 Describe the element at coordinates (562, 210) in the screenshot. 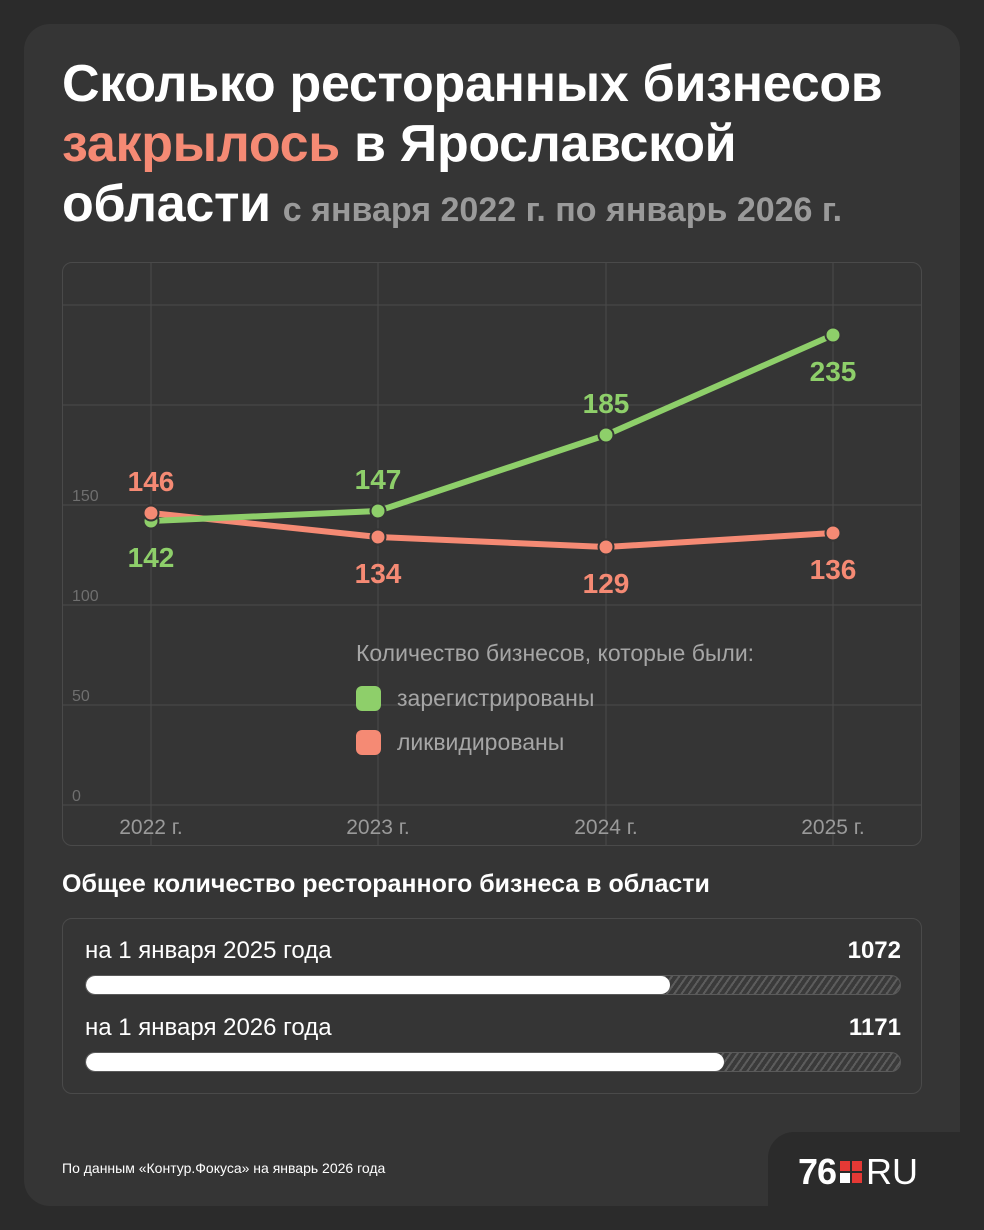

I see `headline-subtitle: с января 2022 г. по январь 2026 г.` at that location.